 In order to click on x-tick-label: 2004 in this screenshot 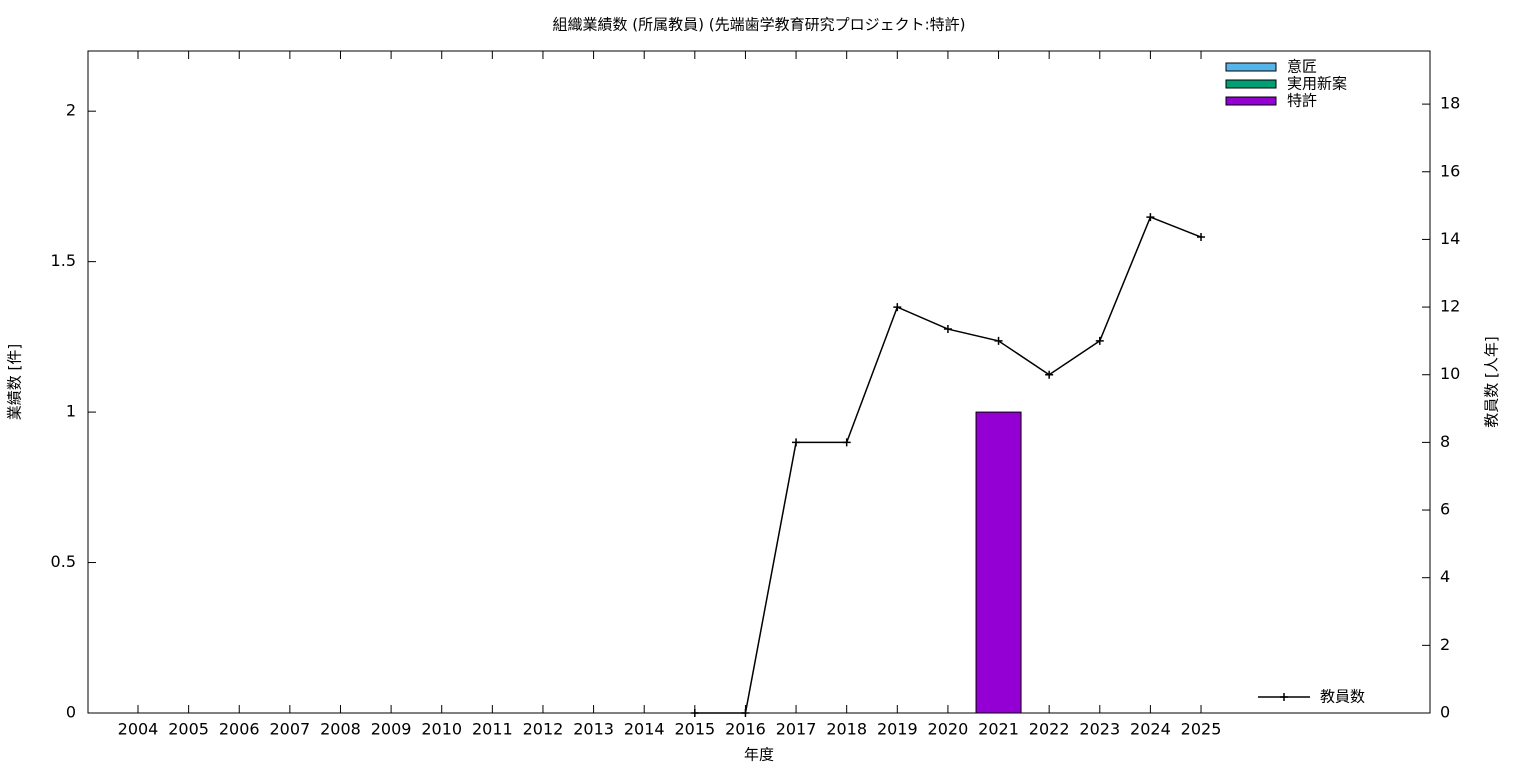, I will do `click(138, 729)`.